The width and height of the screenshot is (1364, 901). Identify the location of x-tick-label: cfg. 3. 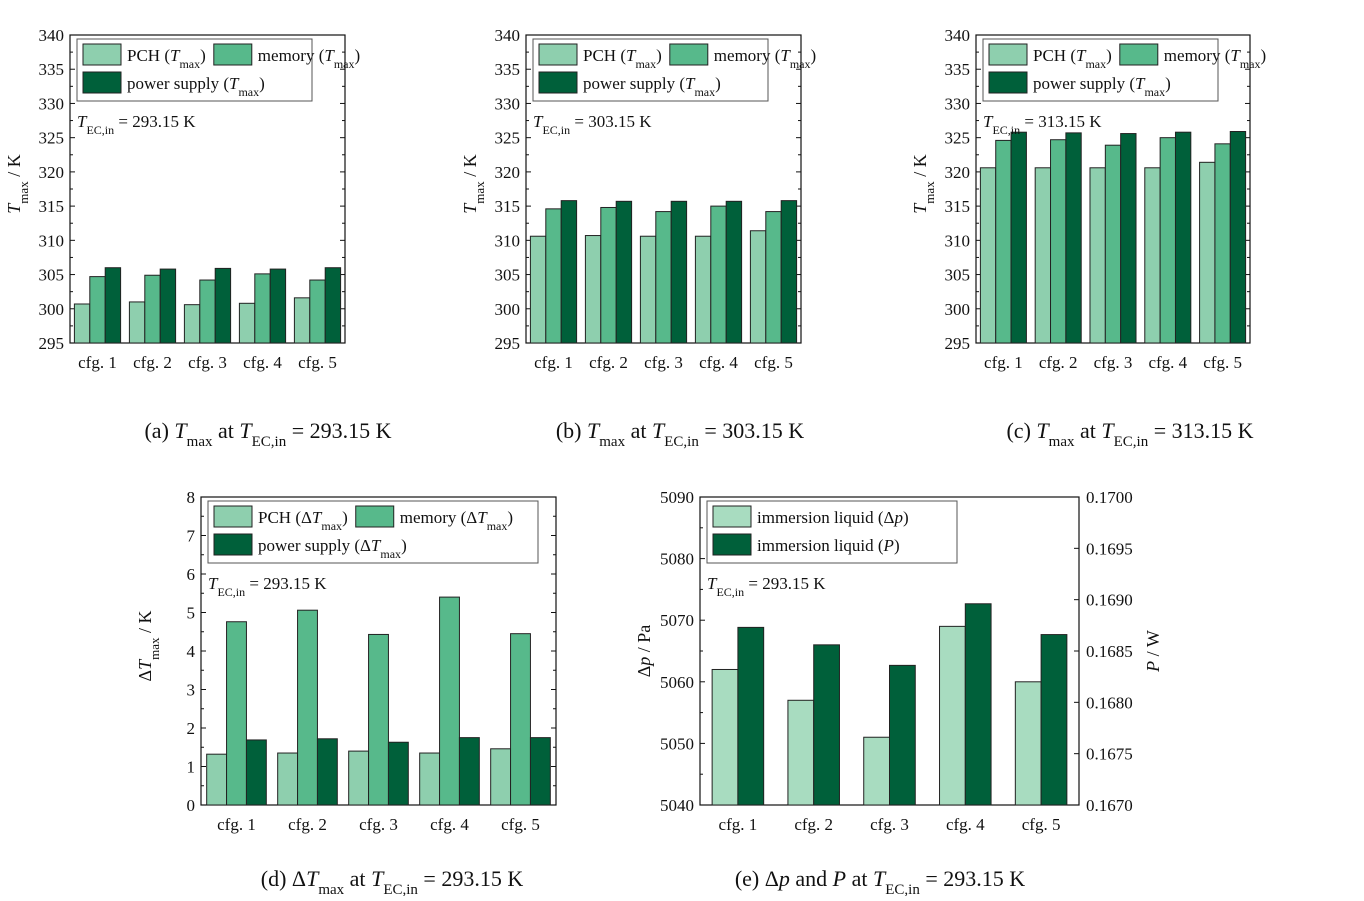
(207, 362).